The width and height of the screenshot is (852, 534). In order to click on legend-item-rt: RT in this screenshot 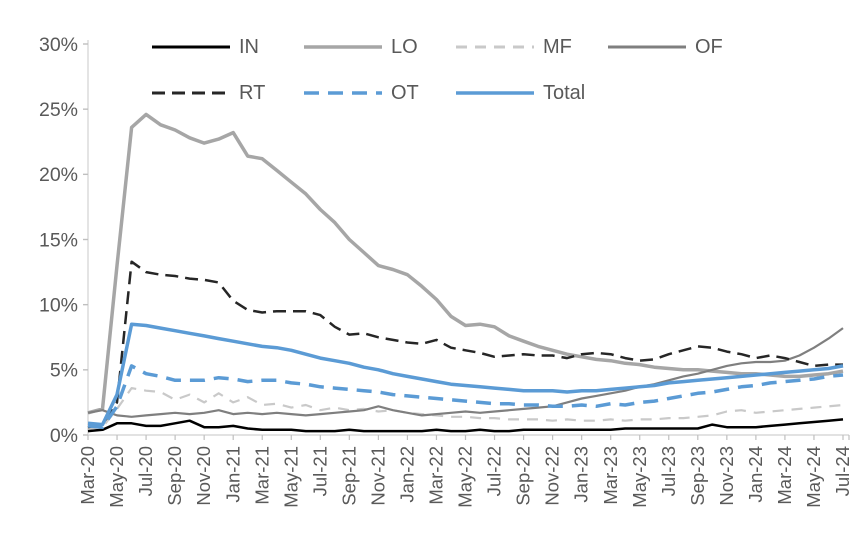, I will do `click(228, 93)`.